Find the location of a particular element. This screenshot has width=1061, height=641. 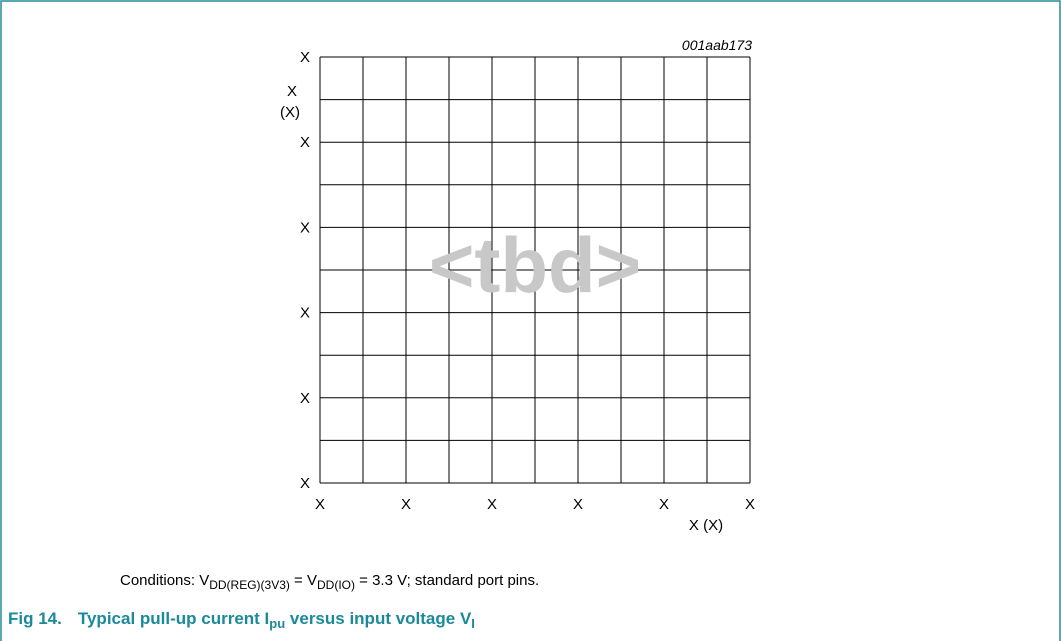

figure-code: 001aab173 is located at coordinates (717, 45).